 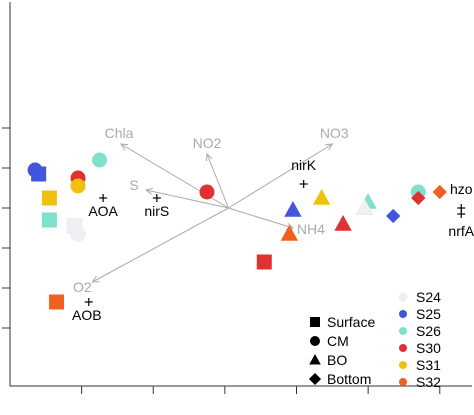 I want to click on legend-label-bo: BO, so click(x=337, y=360).